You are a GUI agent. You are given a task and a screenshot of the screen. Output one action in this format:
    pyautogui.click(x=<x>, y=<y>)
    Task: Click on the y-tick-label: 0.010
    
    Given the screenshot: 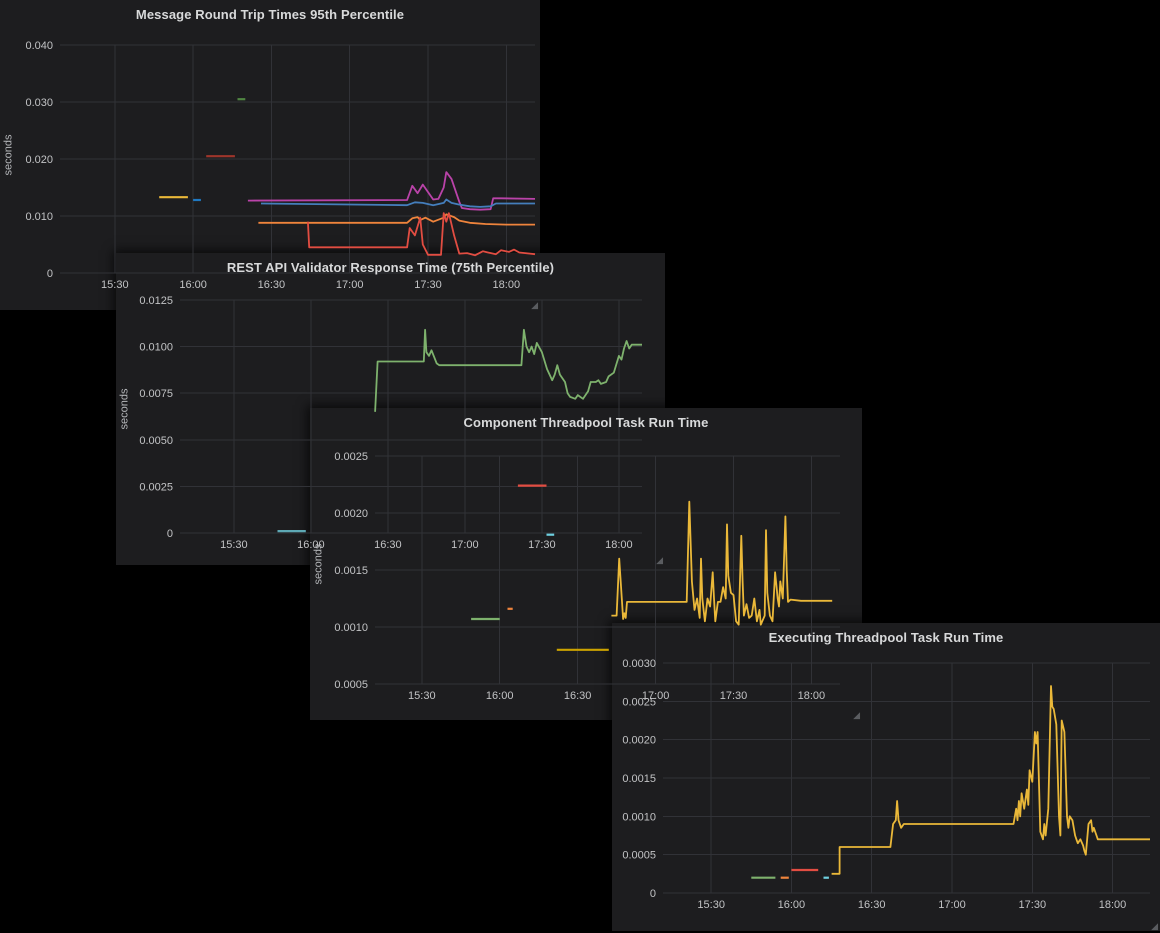 What is the action you would take?
    pyautogui.click(x=39, y=217)
    